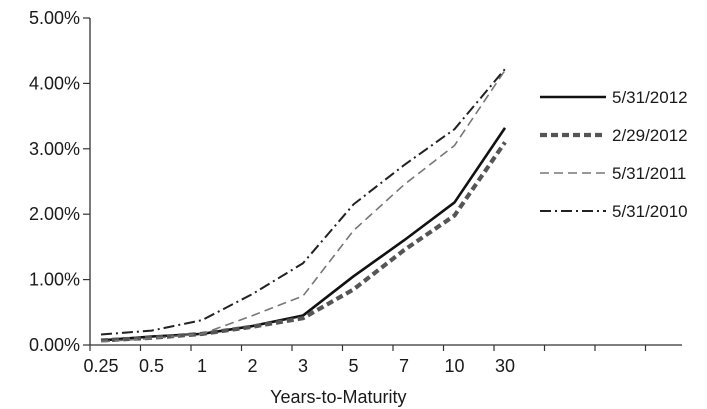 This screenshot has height=409, width=707. Describe the element at coordinates (505, 366) in the screenshot. I see `x-tick-label: 30` at that location.